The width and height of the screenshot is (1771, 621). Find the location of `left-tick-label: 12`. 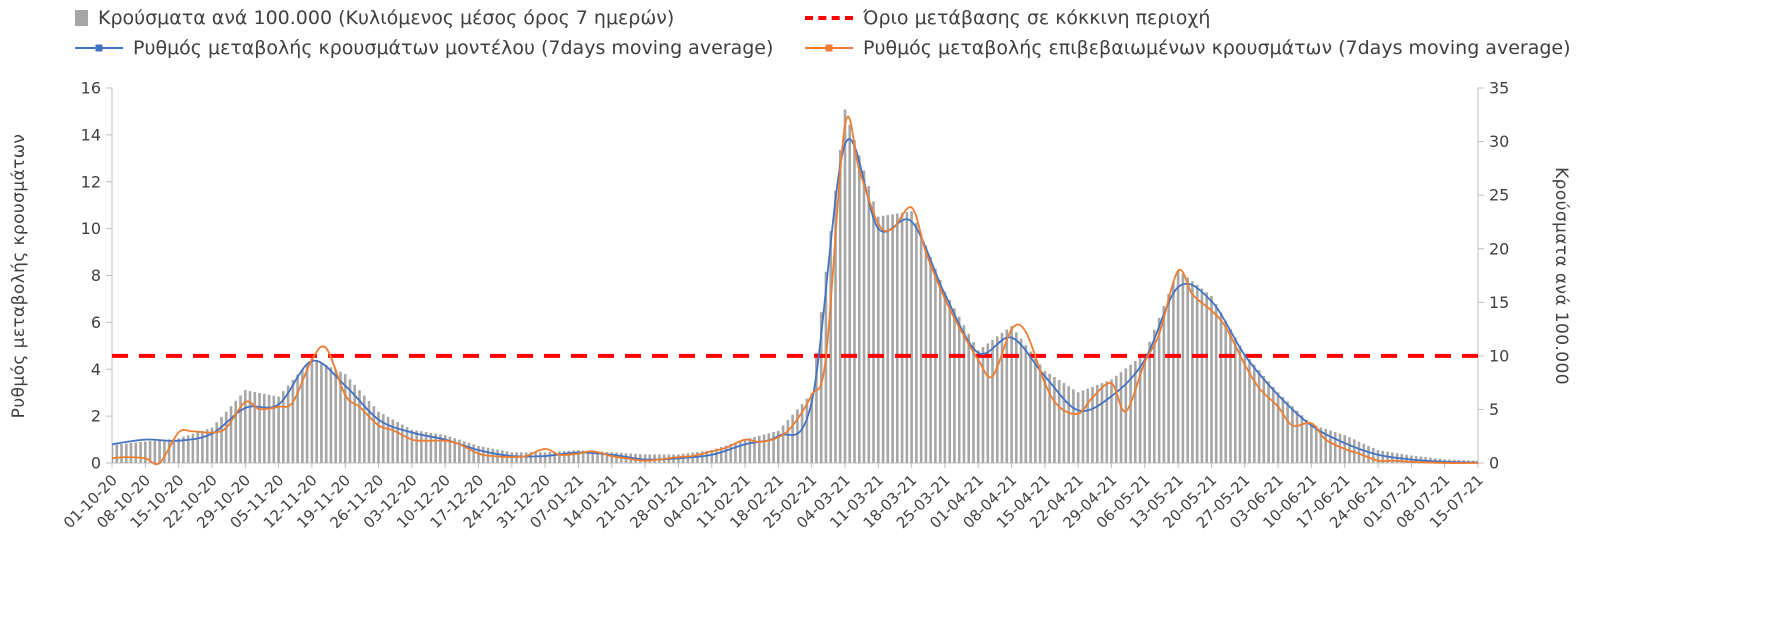

left-tick-label: 12 is located at coordinates (91, 181).